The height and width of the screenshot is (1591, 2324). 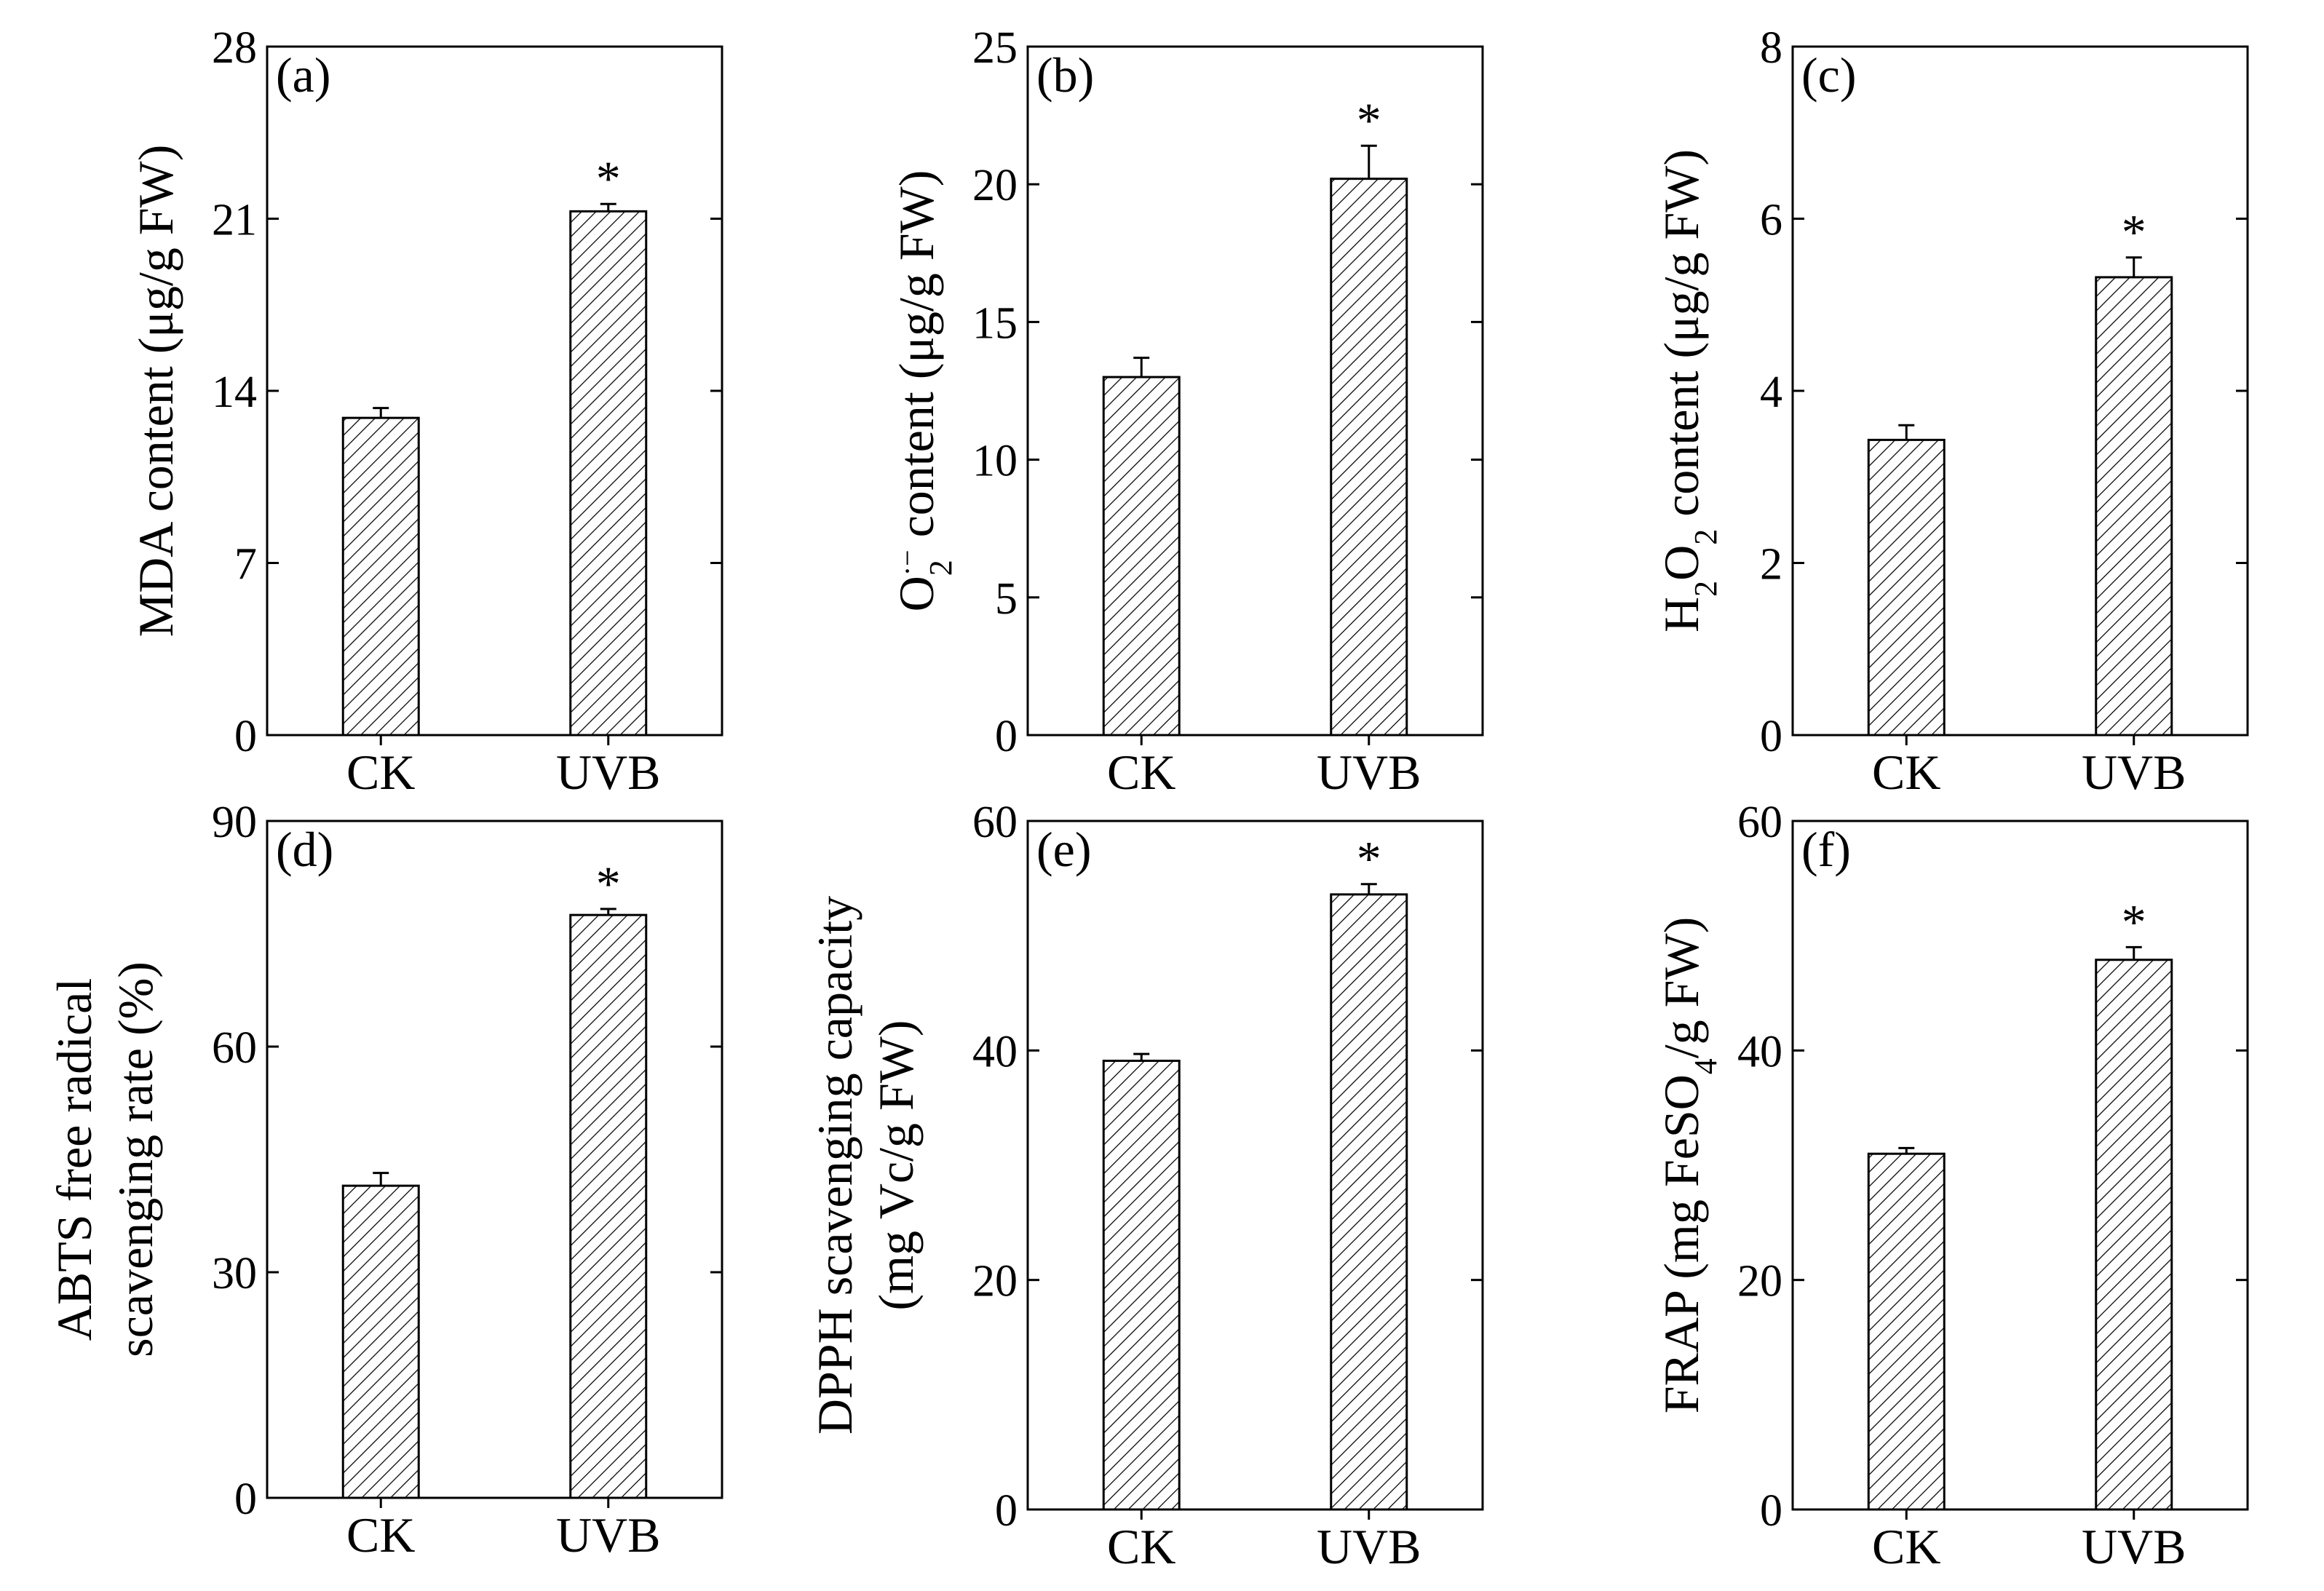 I want to click on y-axis-title-line: scavenging rate (%), so click(x=135, y=1159).